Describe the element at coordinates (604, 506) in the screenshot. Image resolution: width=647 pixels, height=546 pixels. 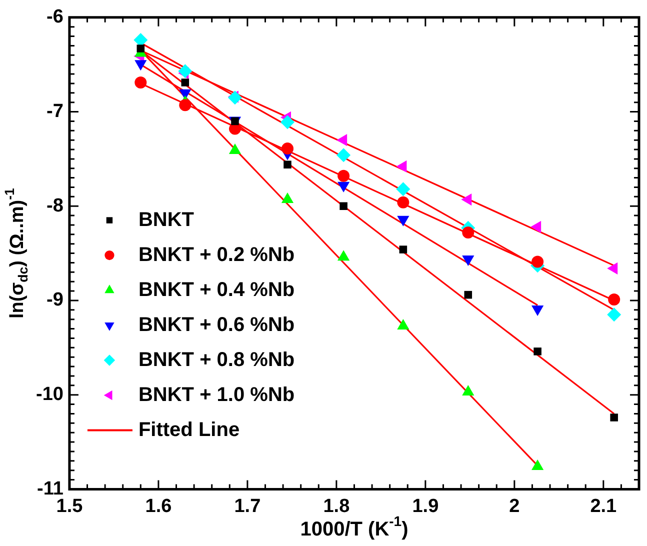
I see `x-tick-label: 2.1` at that location.